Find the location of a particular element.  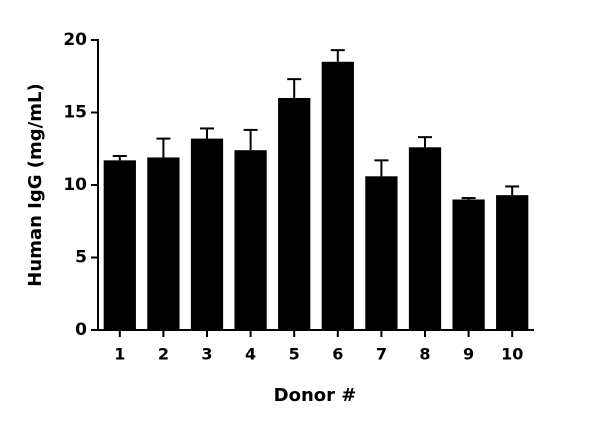

y-tick-label: 5 is located at coordinates (81, 258).